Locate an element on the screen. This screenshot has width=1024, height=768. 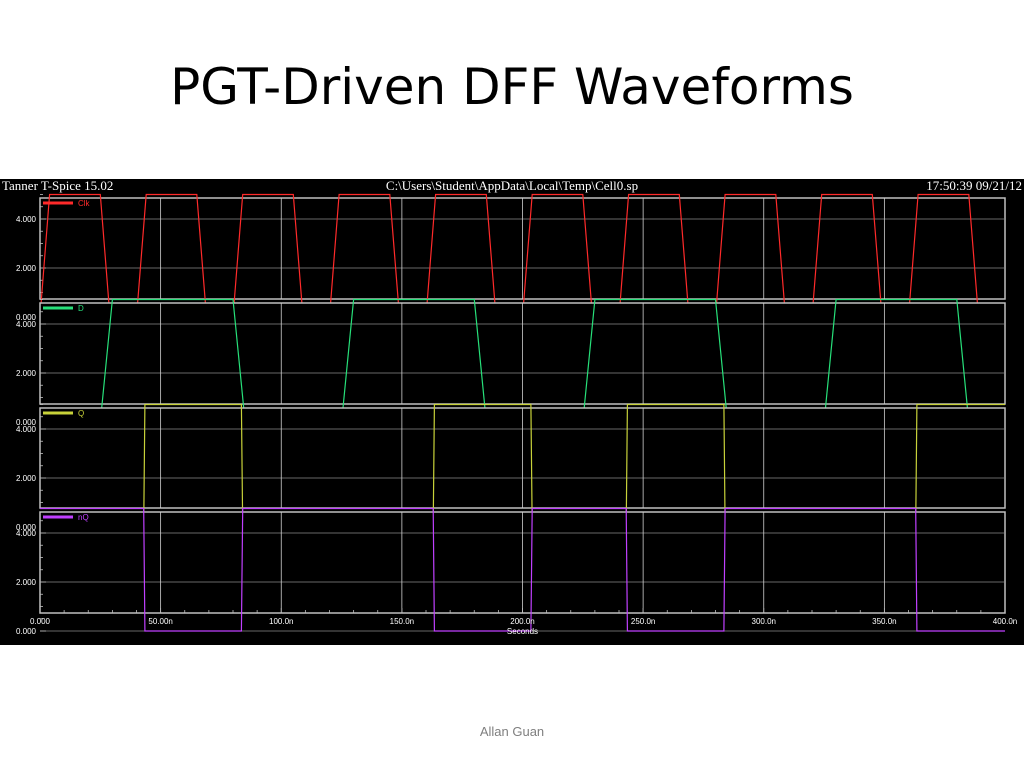
x-tick-label: 200.0n is located at coordinates (522, 621).